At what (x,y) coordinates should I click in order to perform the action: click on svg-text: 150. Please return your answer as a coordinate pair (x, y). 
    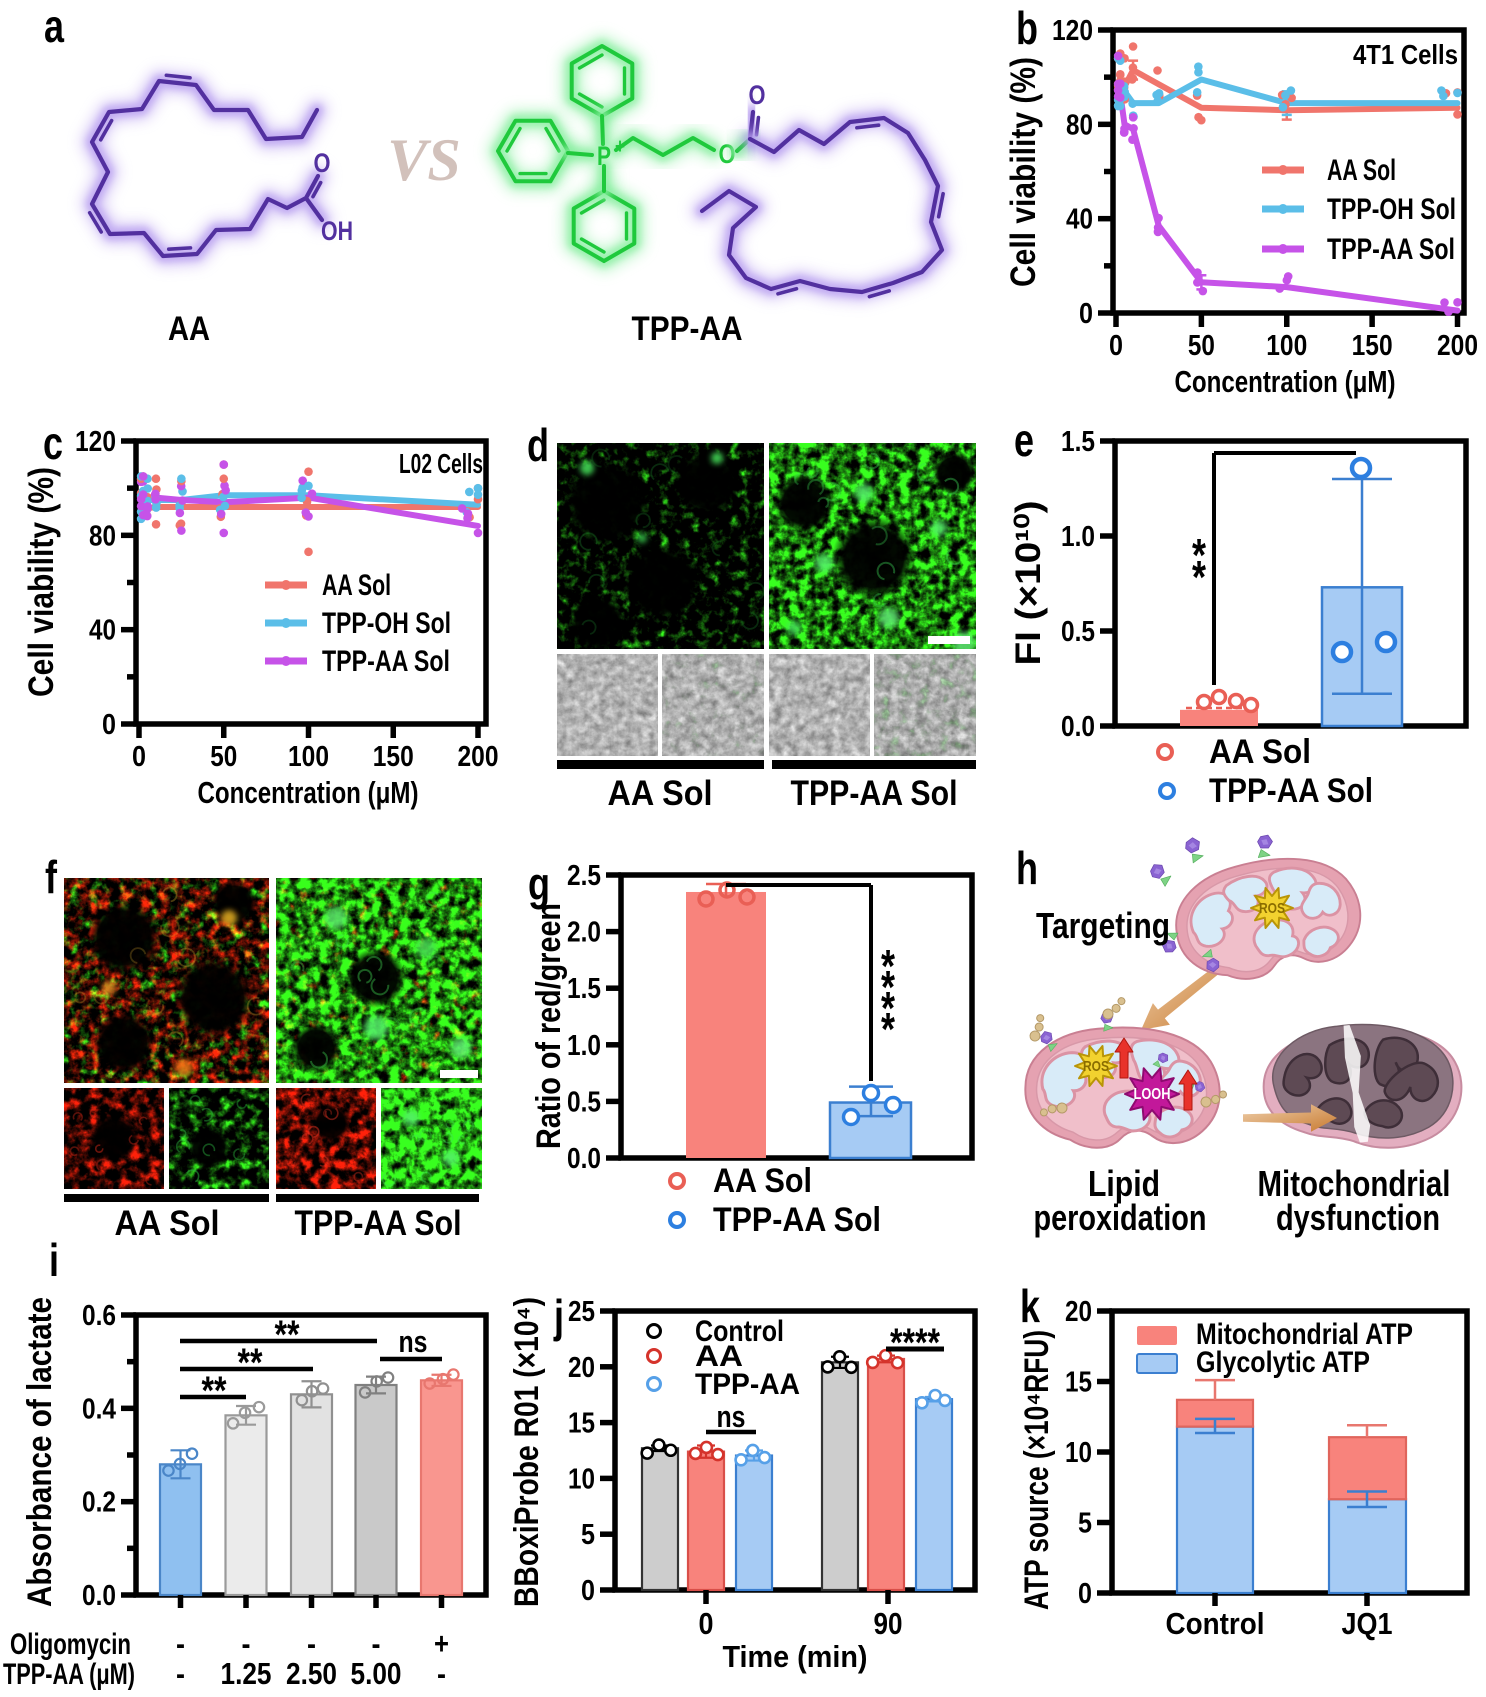
    Looking at the image, I should click on (393, 757).